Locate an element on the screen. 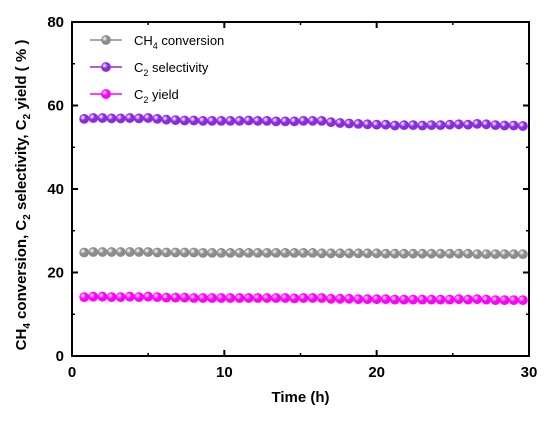 This screenshot has height=421, width=550. x-tick-label: 10 is located at coordinates (224, 372).